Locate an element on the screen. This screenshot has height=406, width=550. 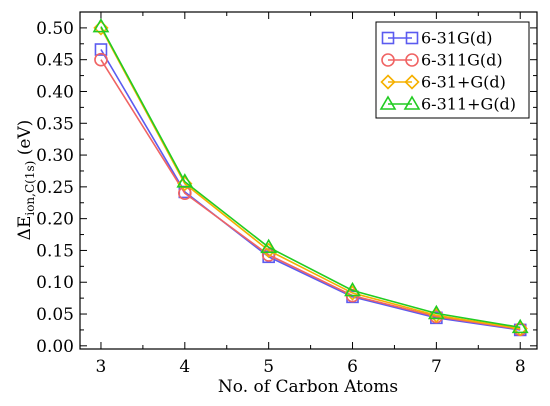
y-tick-label: 0.10 is located at coordinates (55, 283).